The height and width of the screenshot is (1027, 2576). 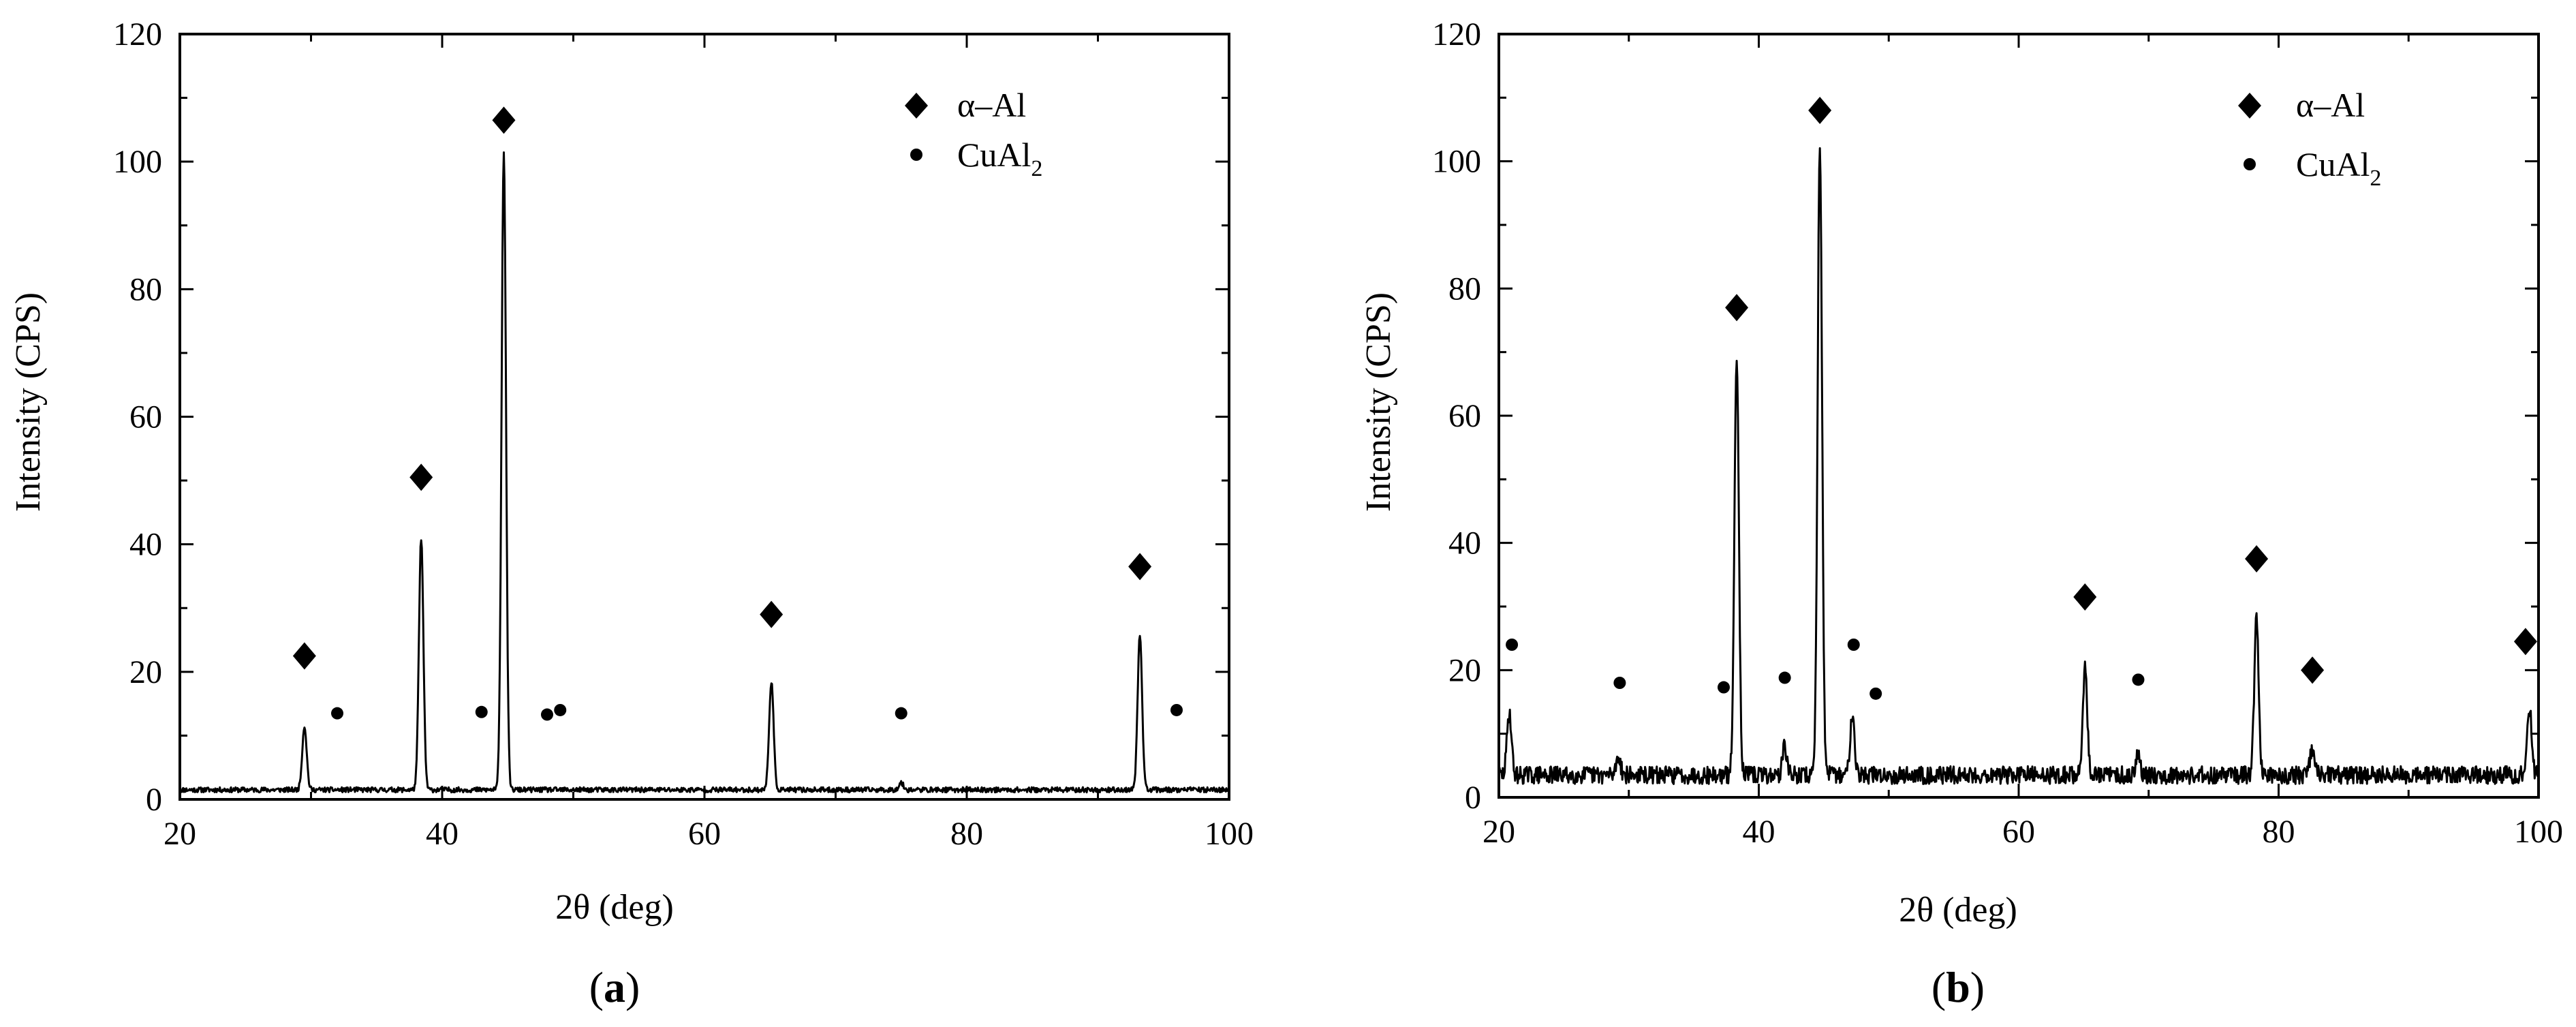 What do you see at coordinates (614, 987) in the screenshot?
I see `panel-label-a: (a)` at bounding box center [614, 987].